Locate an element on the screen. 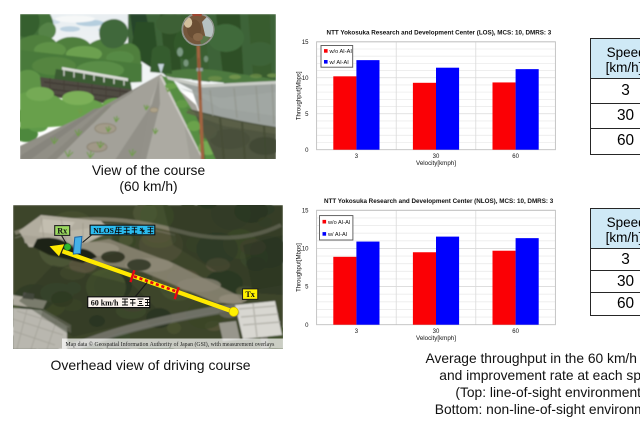 The height and width of the screenshot is (426, 640). svg-text: NLOS is located at coordinates (103, 230).